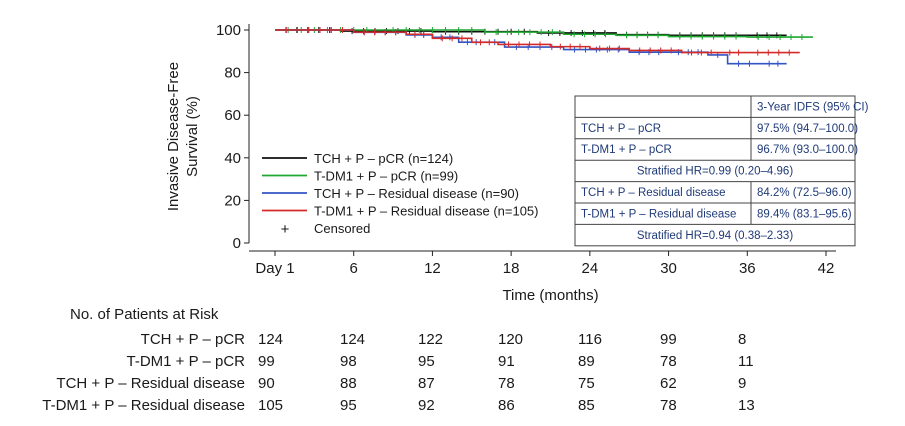 This screenshot has width=905, height=426. Describe the element at coordinates (185, 361) in the screenshot. I see `at-risk-row-label: T-DM1 + P – pCR` at that location.